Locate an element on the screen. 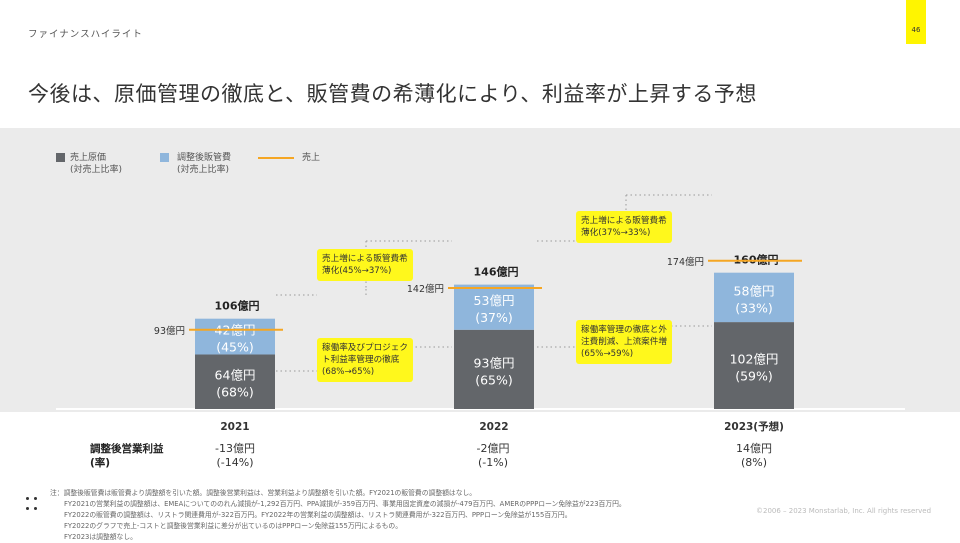 This screenshot has height=543, width=960. category-label: 2021 is located at coordinates (234, 427).